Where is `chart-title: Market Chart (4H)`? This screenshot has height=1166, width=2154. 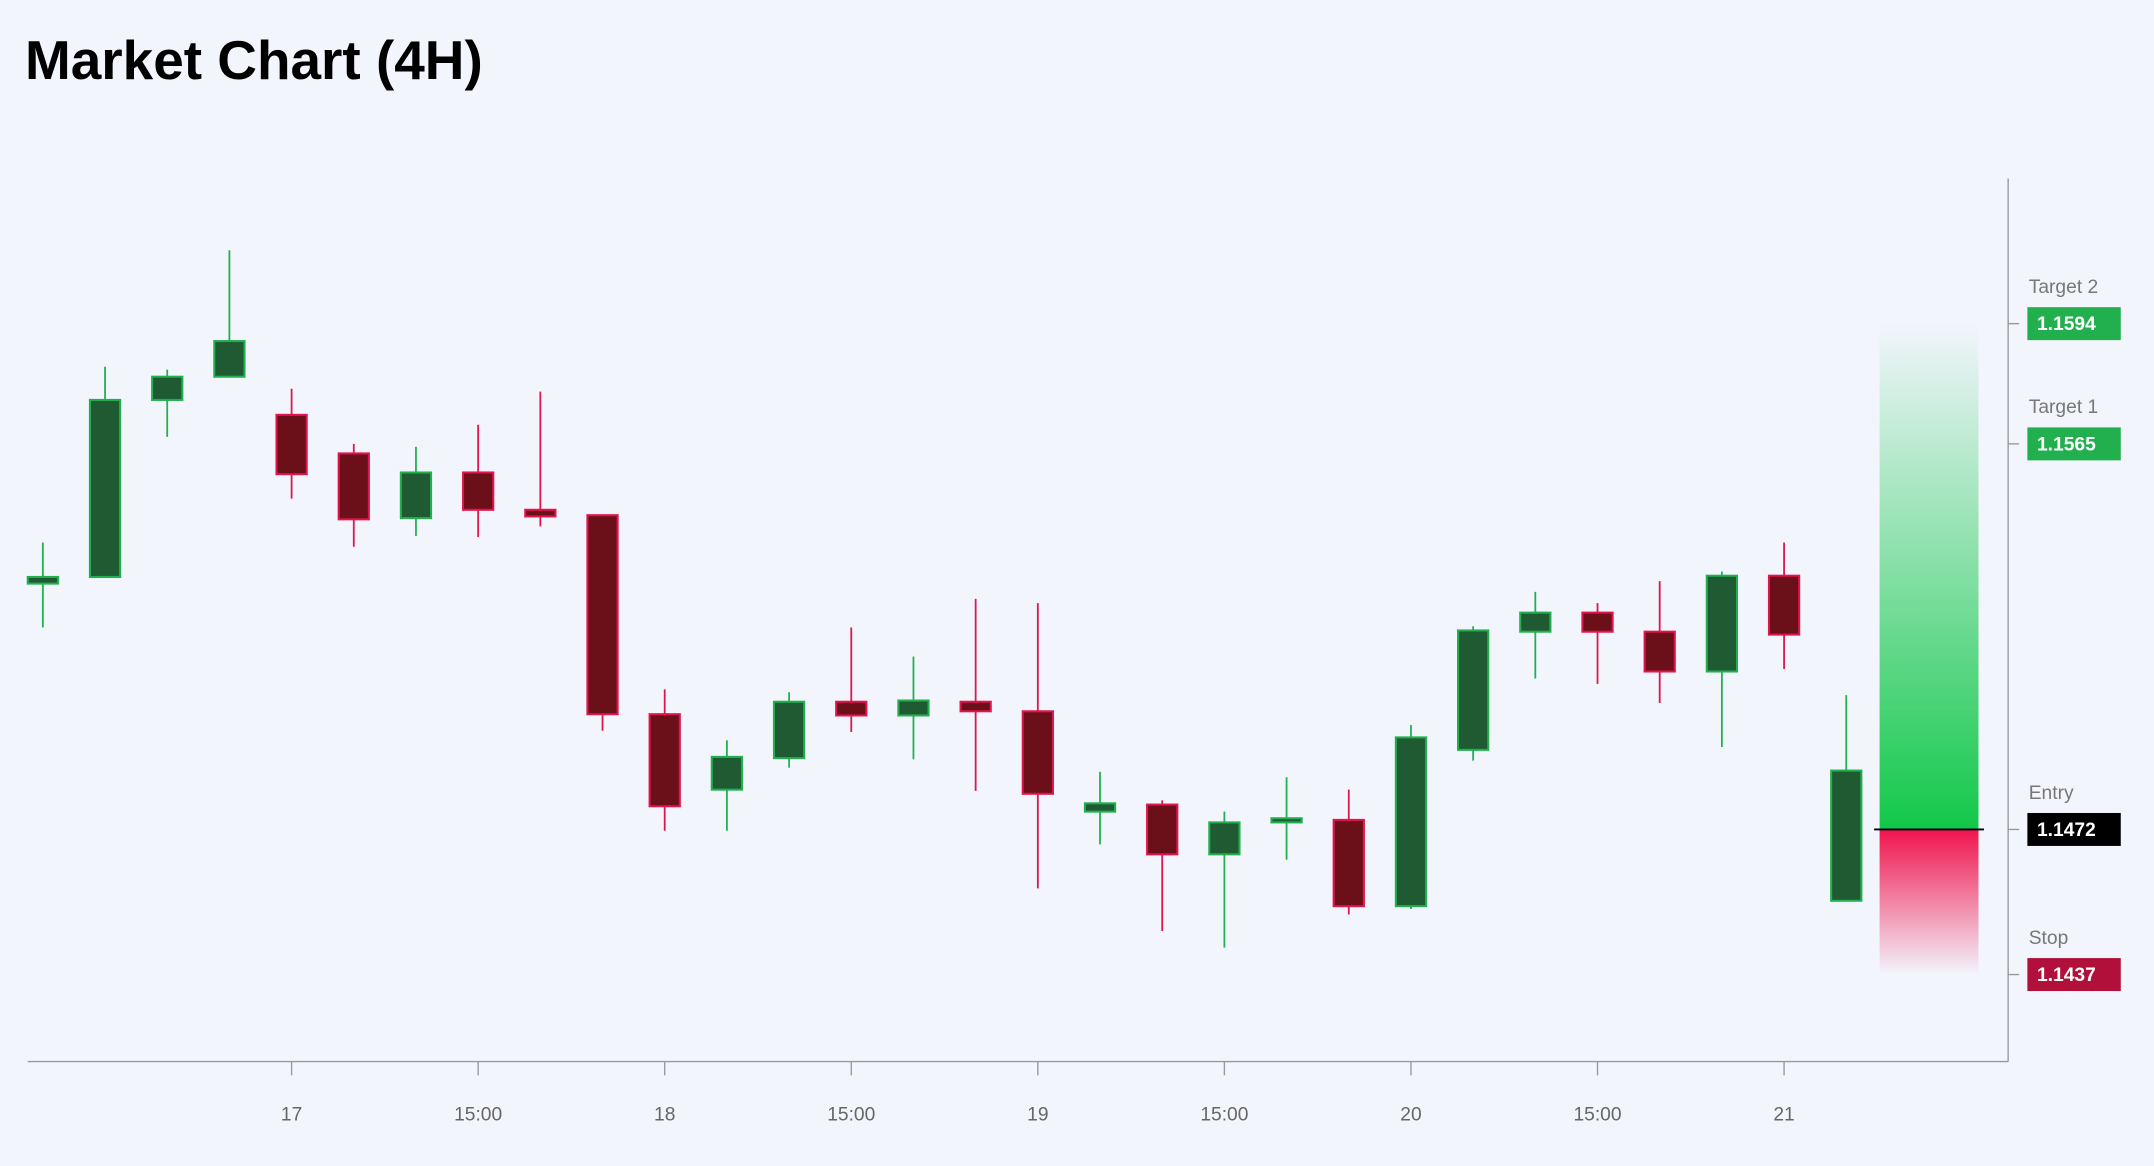 chart-title: Market Chart (4H) is located at coordinates (254, 60).